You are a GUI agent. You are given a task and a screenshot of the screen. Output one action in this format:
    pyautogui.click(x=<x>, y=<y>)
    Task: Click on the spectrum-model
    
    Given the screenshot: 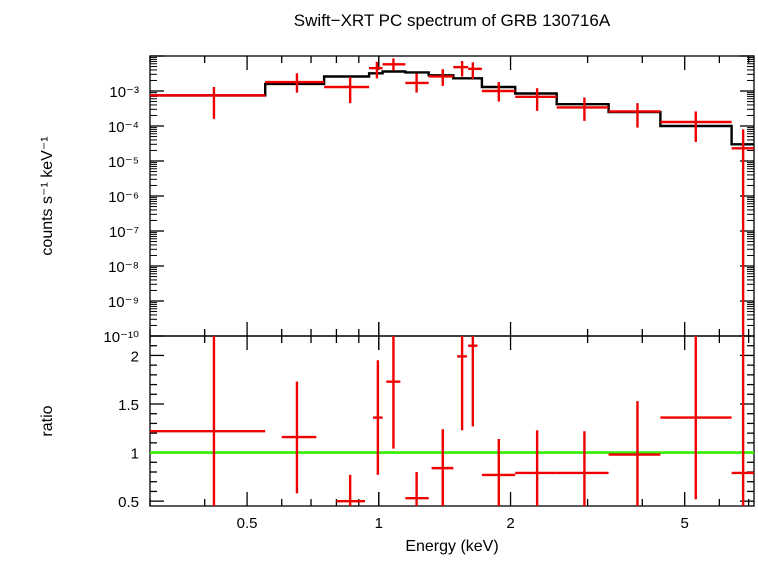 What is the action you would take?
    pyautogui.click(x=452, y=108)
    